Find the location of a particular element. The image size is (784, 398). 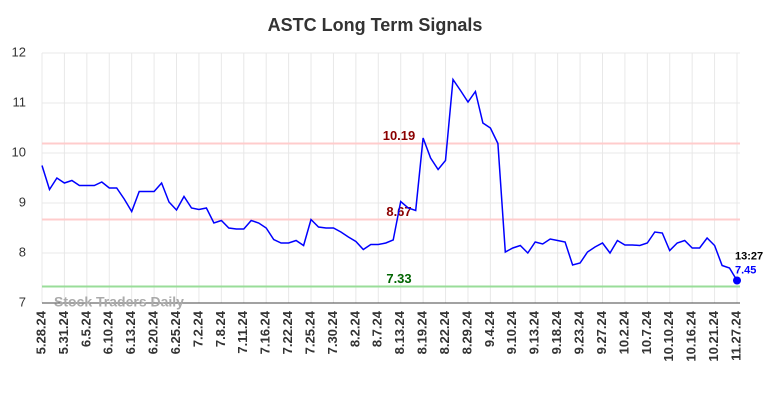

x-tick-label: 9.10.24 is located at coordinates (511, 332).